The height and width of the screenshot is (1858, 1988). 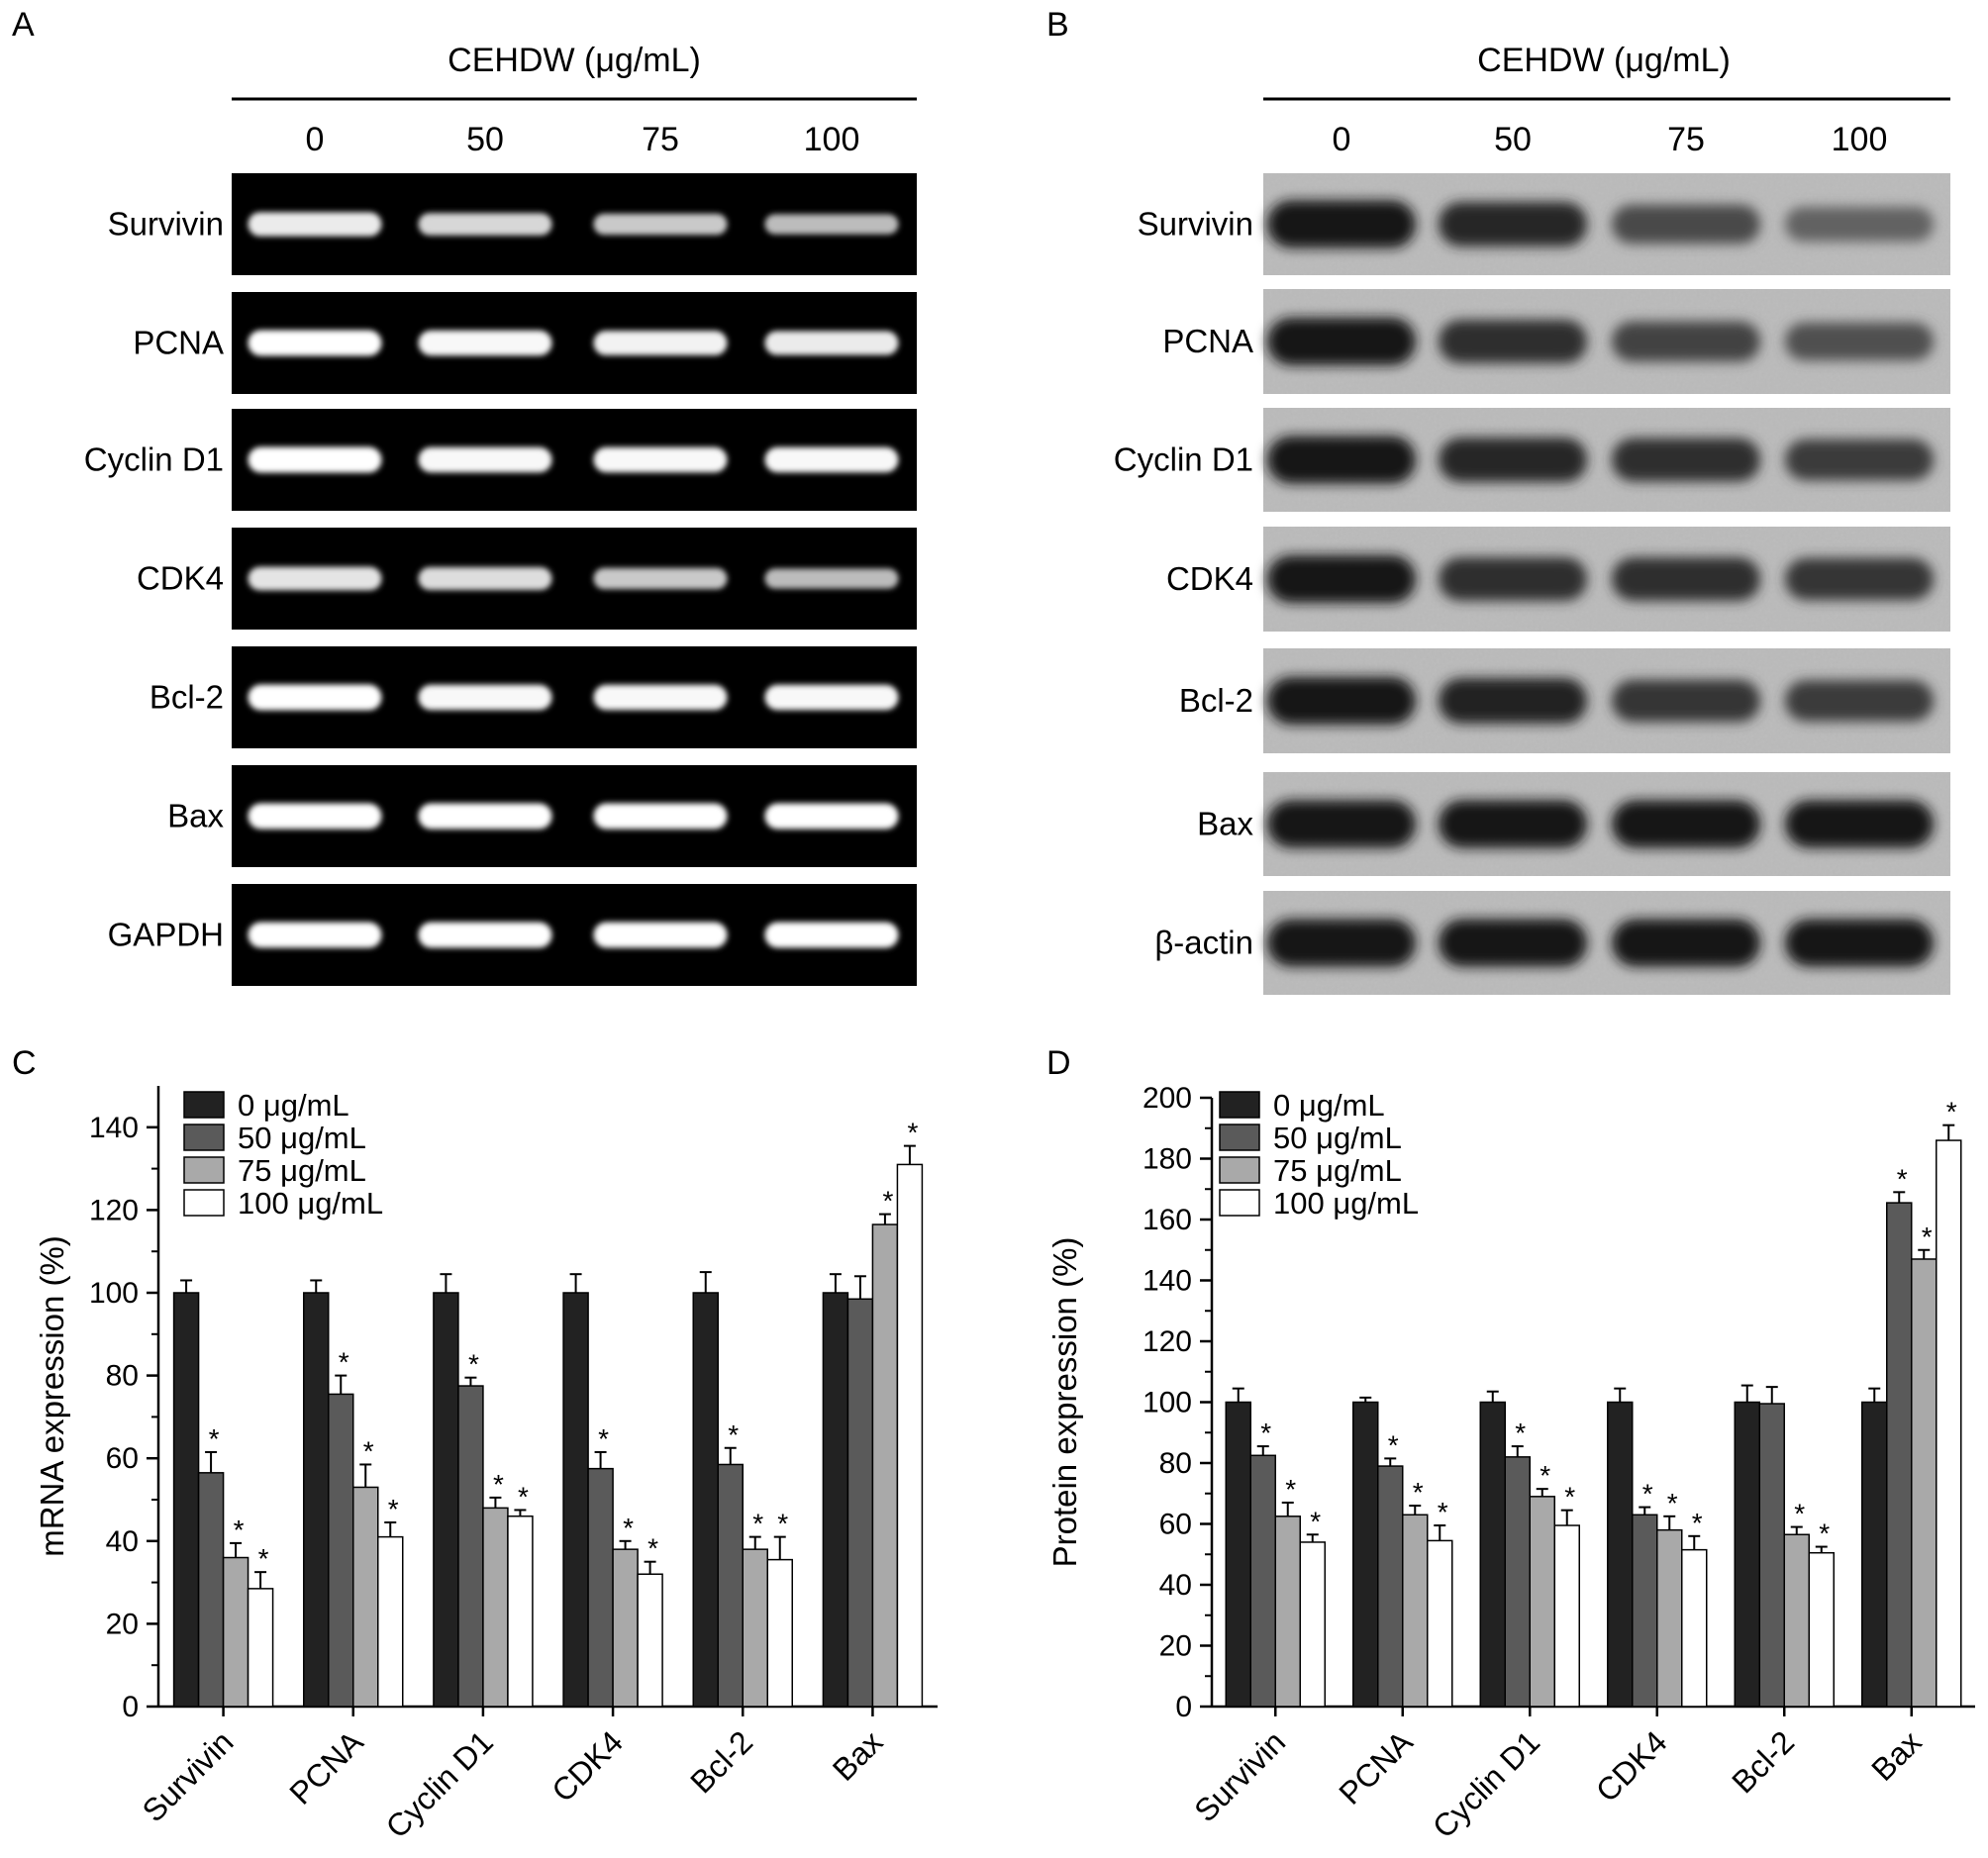 What do you see at coordinates (1686, 139) in the screenshot?
I see `lane-label-75: 75` at bounding box center [1686, 139].